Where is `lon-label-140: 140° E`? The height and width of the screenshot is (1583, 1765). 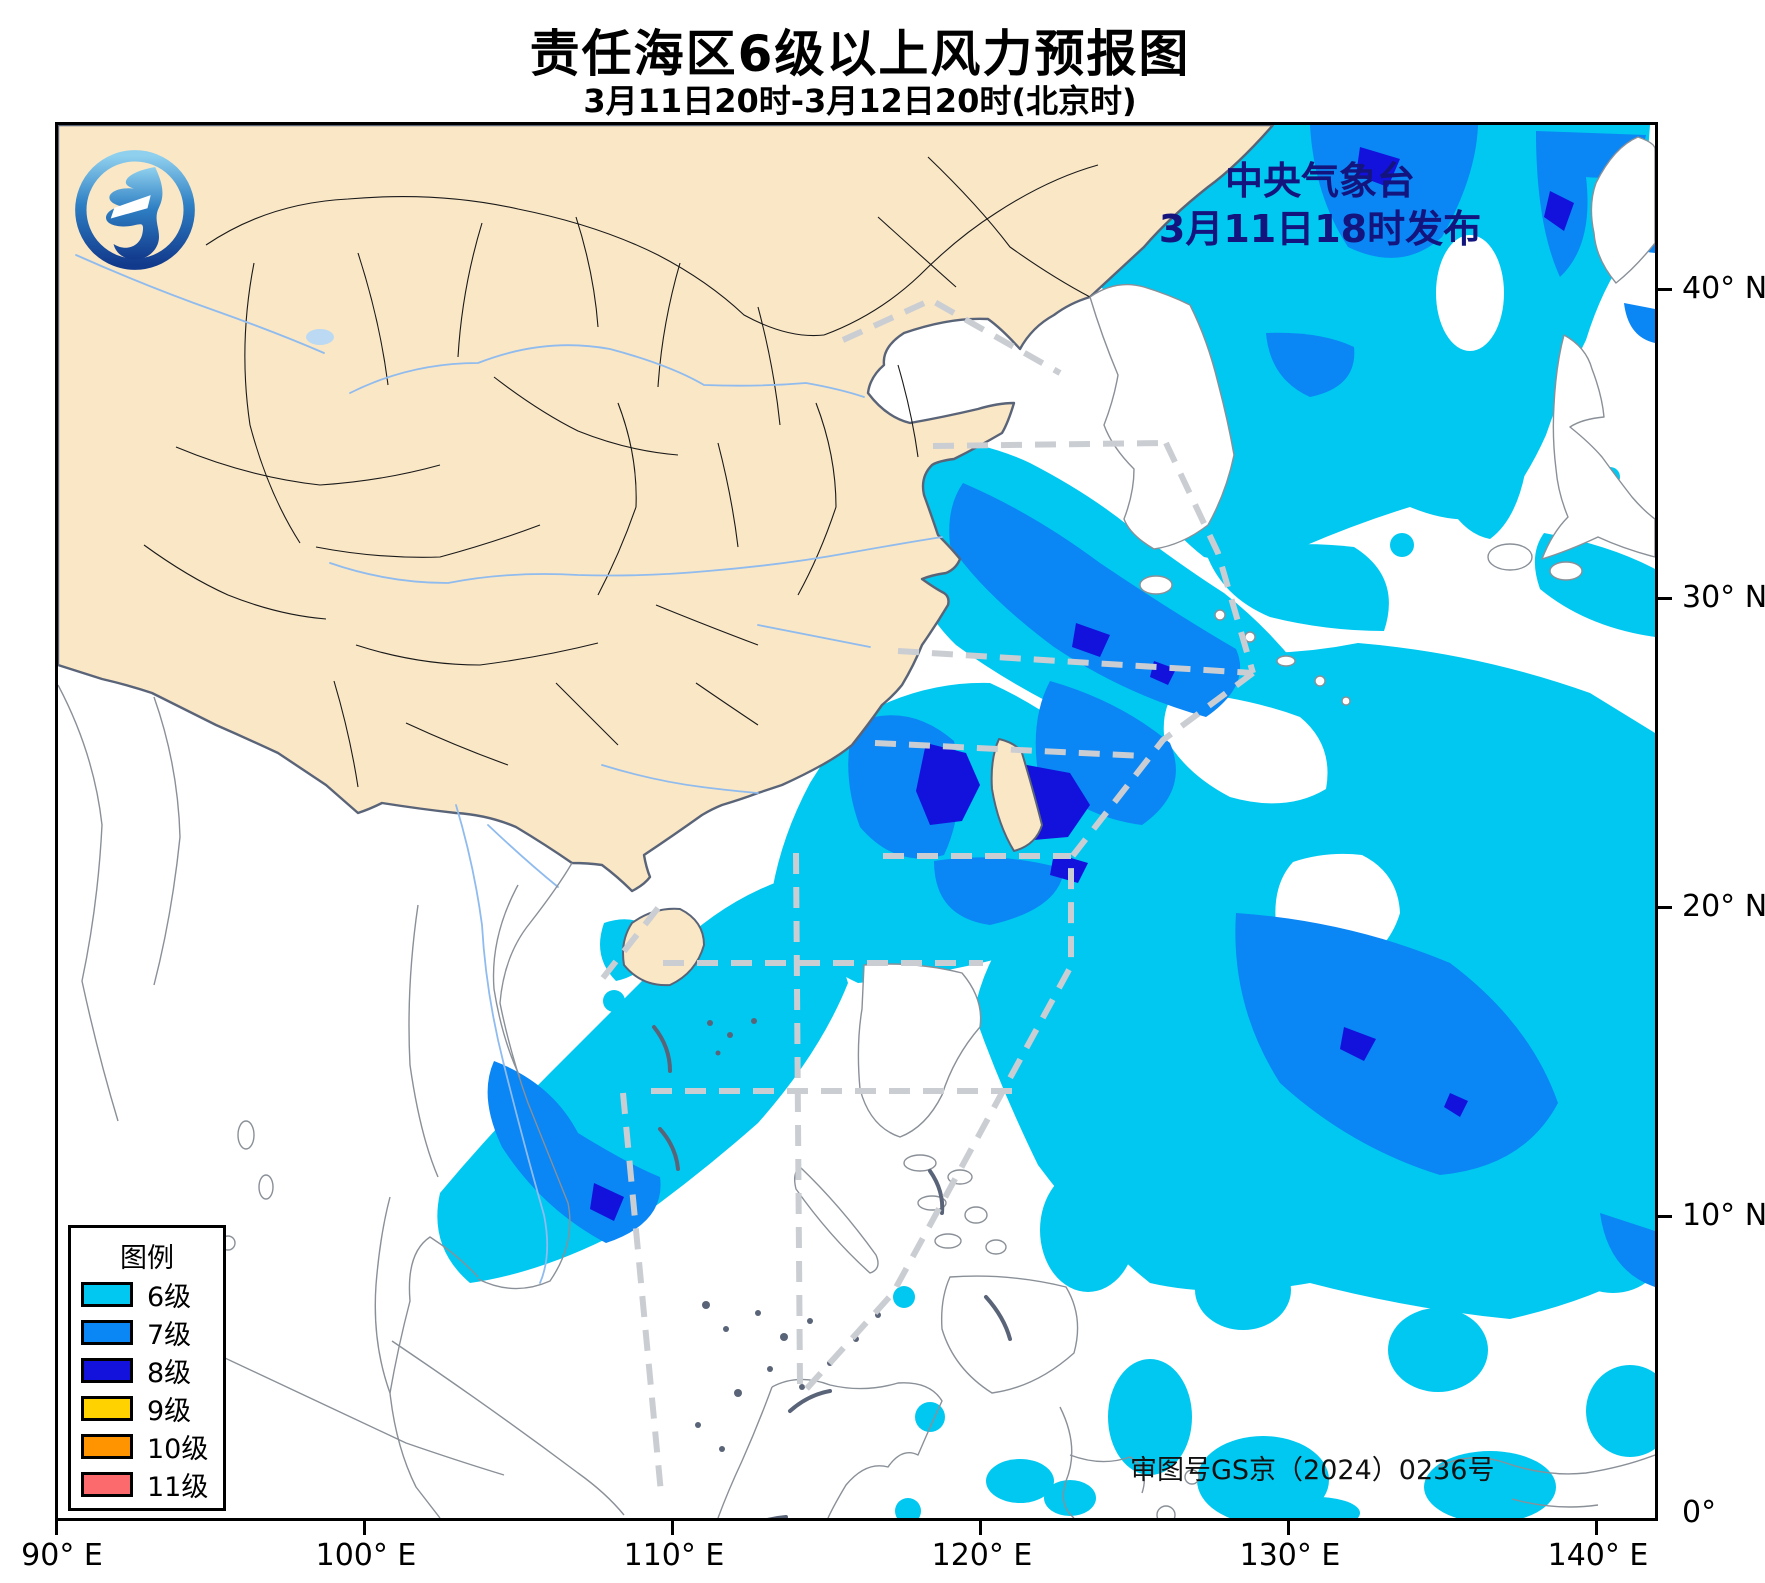 lon-label-140: 140° E is located at coordinates (1598, 1555).